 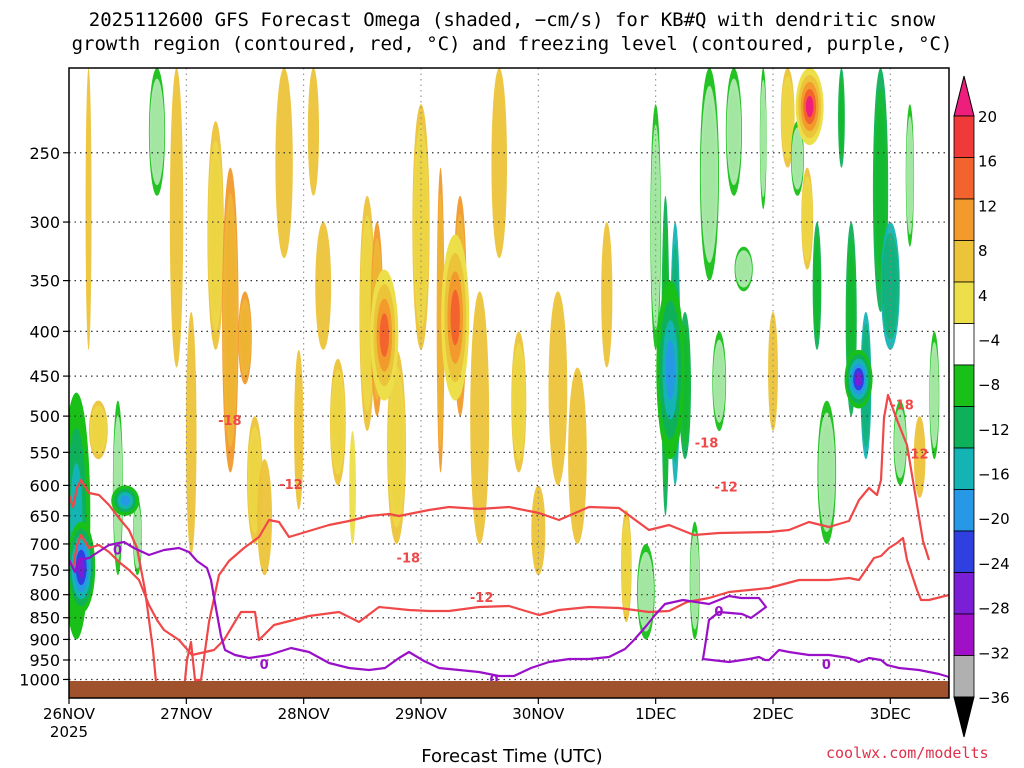 What do you see at coordinates (772, 714) in the screenshot?
I see `x-tick-label: 2DEC` at bounding box center [772, 714].